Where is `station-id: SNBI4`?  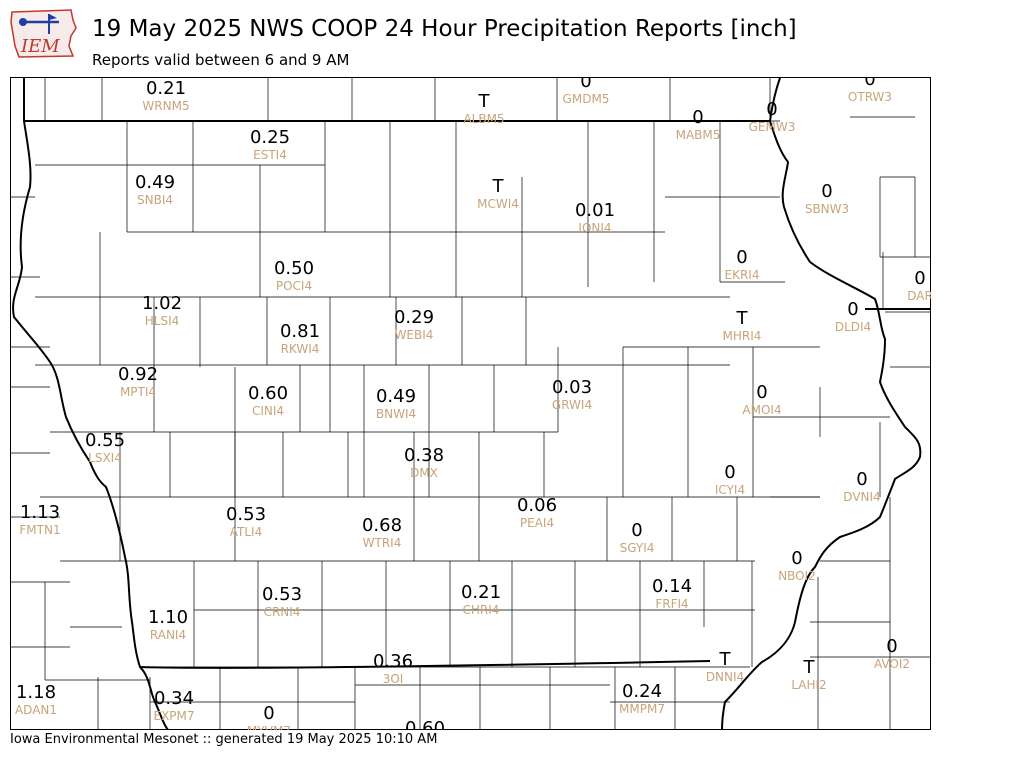
station-id: SNBI4 is located at coordinates (155, 200).